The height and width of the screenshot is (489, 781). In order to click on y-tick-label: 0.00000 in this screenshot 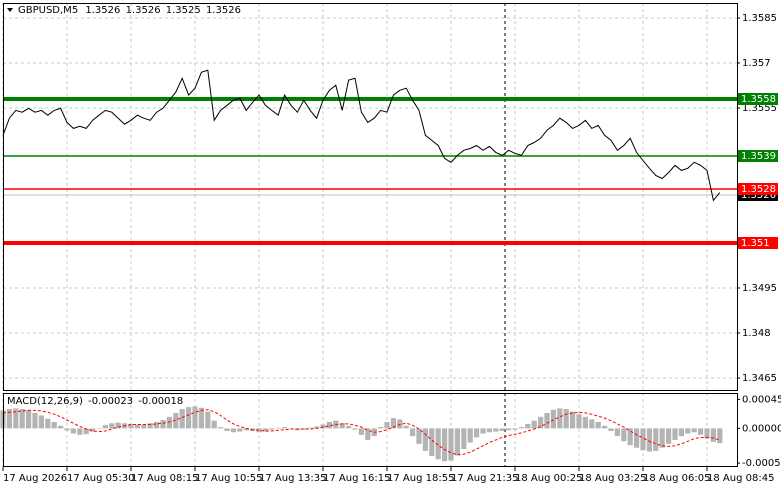, I will do `click(761, 428)`.